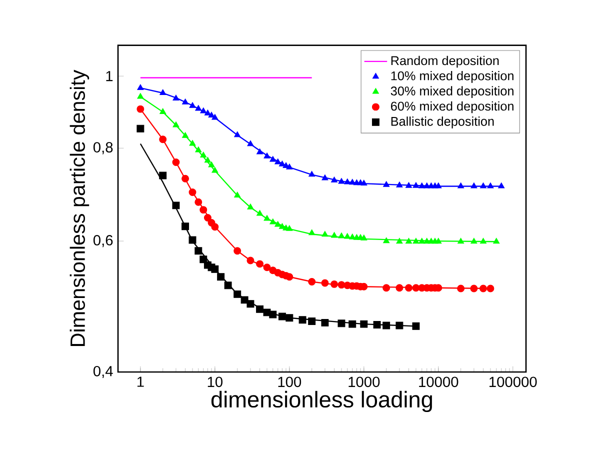 This screenshot has width=613, height=449. Describe the element at coordinates (452, 77) in the screenshot. I see `legend-label: 10% mixed deposition` at that location.